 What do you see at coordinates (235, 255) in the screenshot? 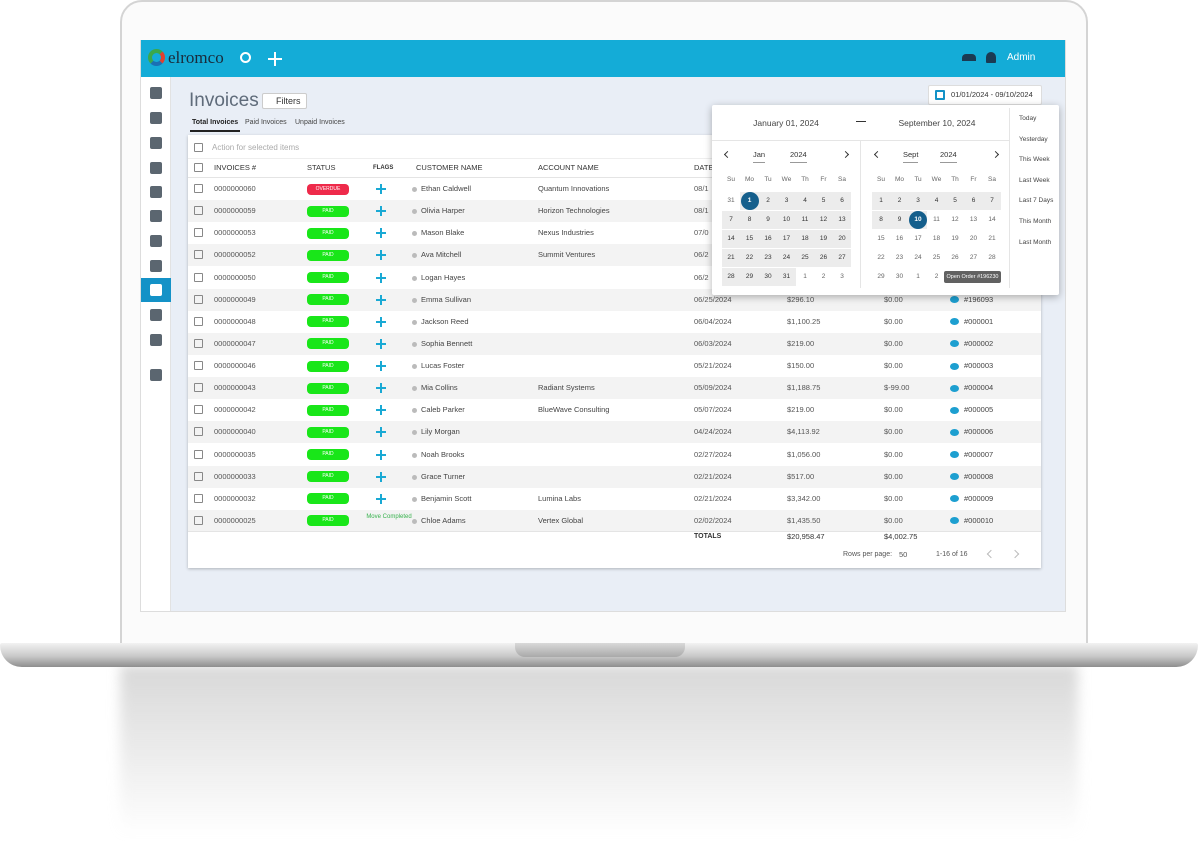
I see `invoice-number: 0000000052` at bounding box center [235, 255].